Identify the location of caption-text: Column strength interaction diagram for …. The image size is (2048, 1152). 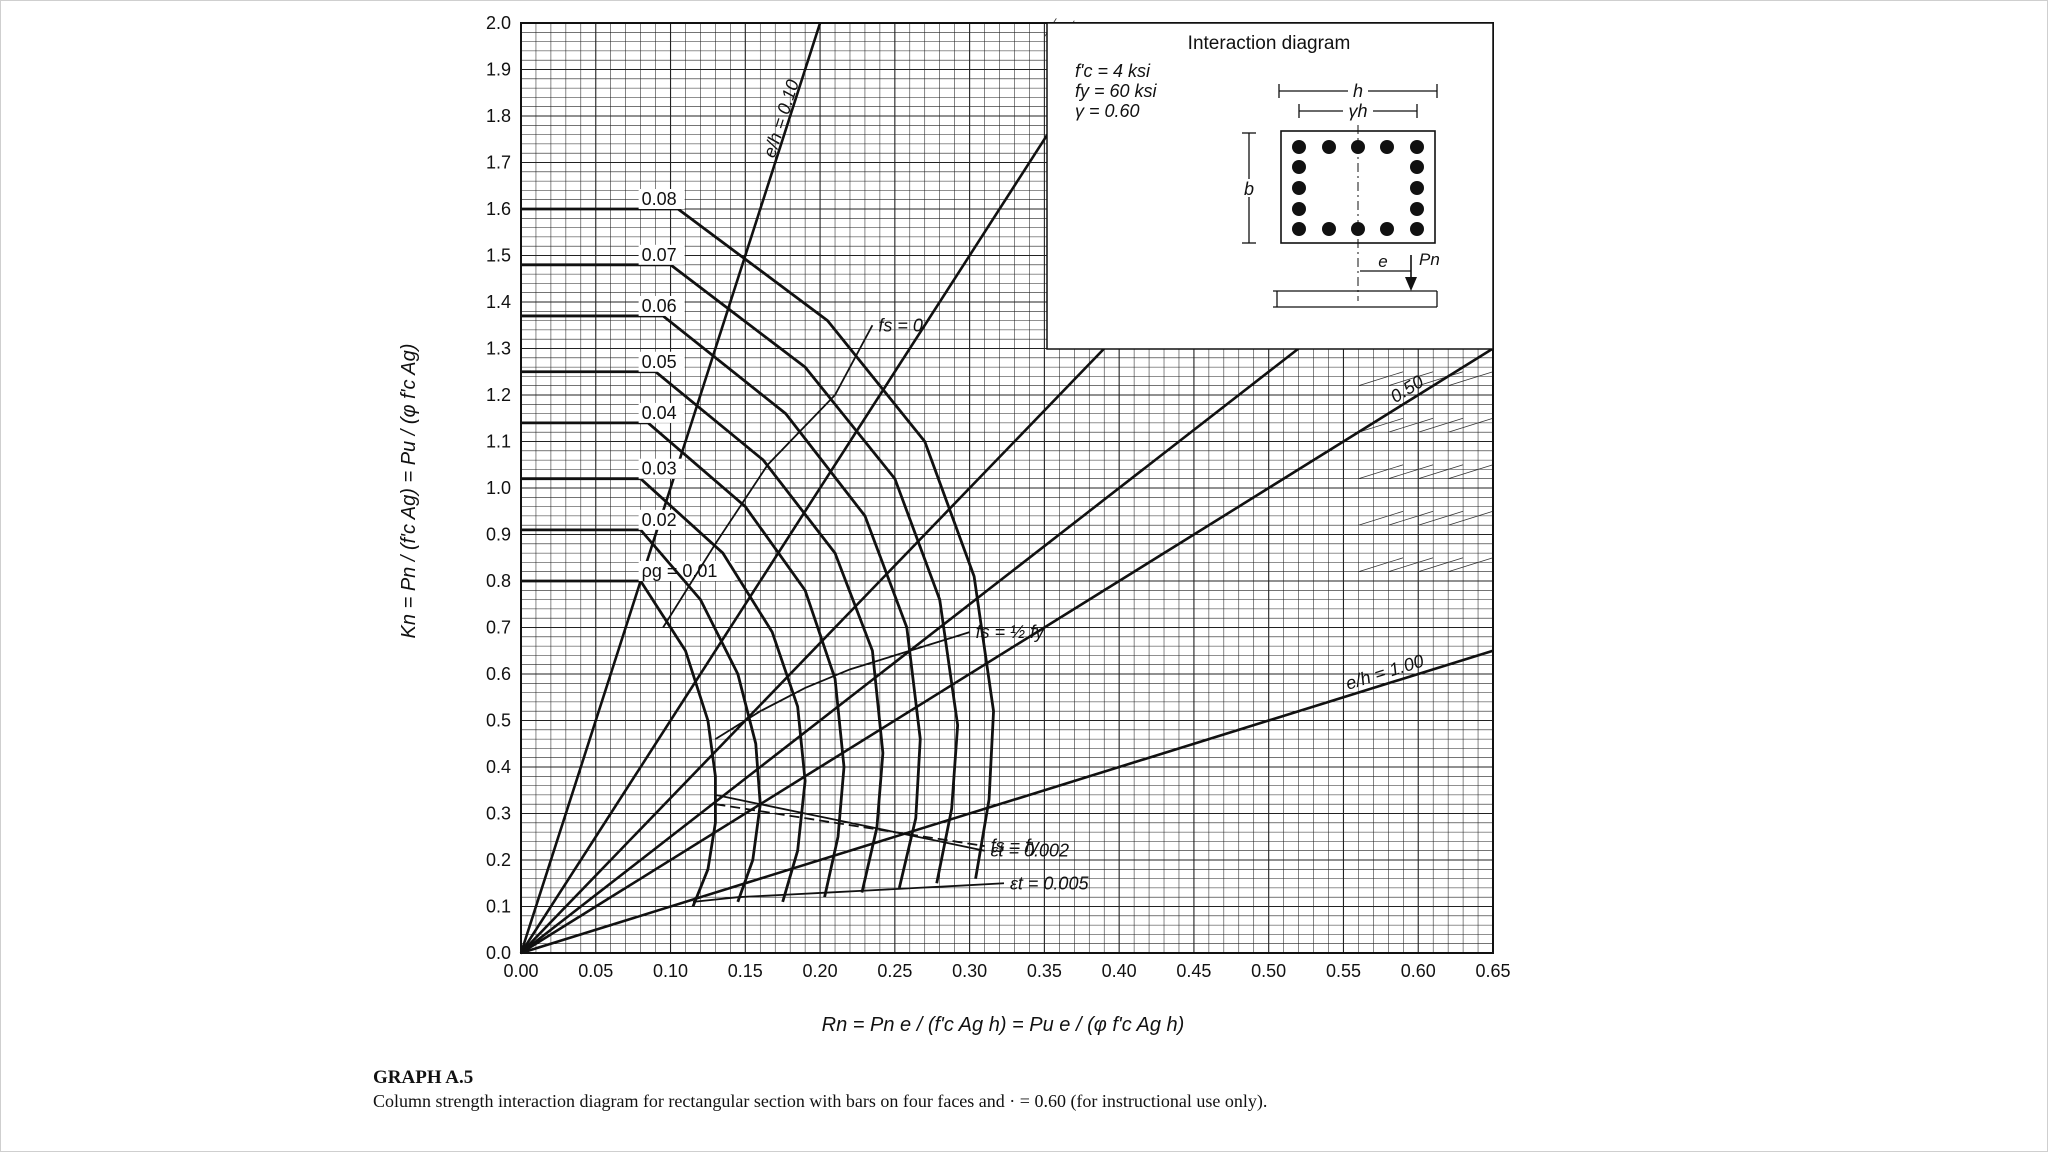
(820, 1101).